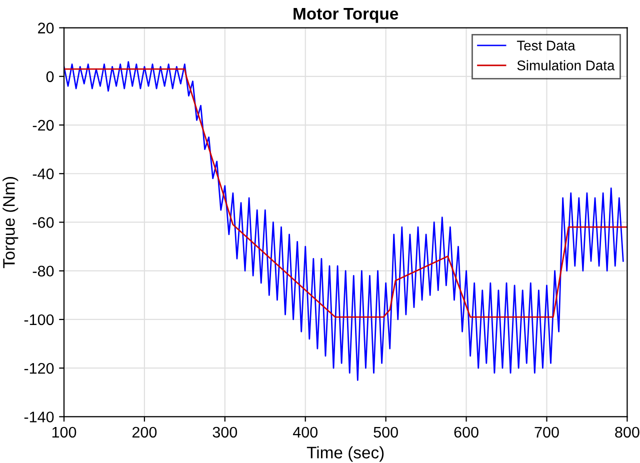 The width and height of the screenshot is (640, 463). What do you see at coordinates (546, 45) in the screenshot?
I see `legend-label: Test Data` at bounding box center [546, 45].